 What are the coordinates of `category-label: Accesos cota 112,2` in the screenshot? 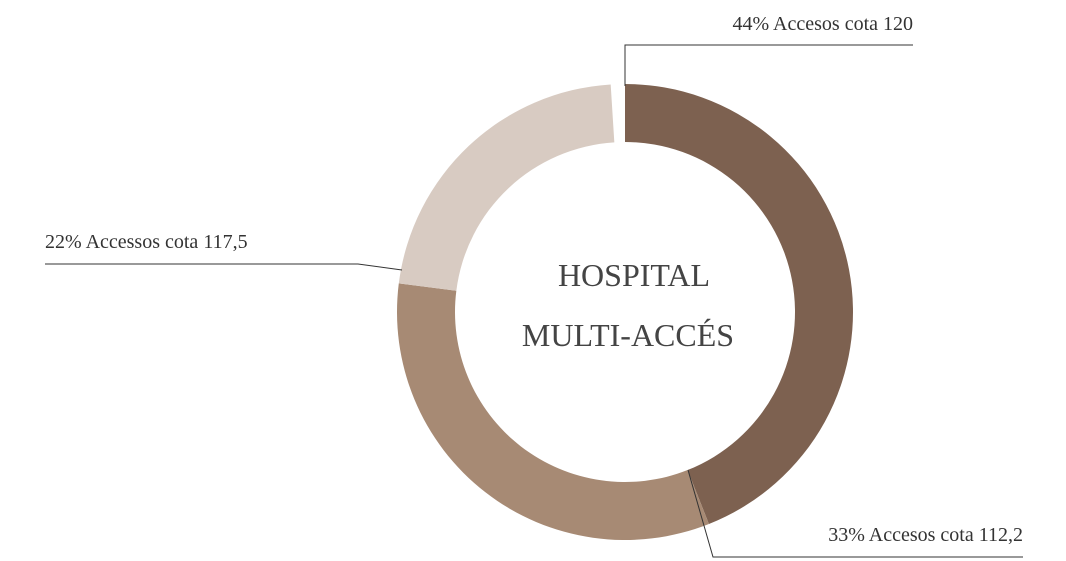 It's located at (946, 535).